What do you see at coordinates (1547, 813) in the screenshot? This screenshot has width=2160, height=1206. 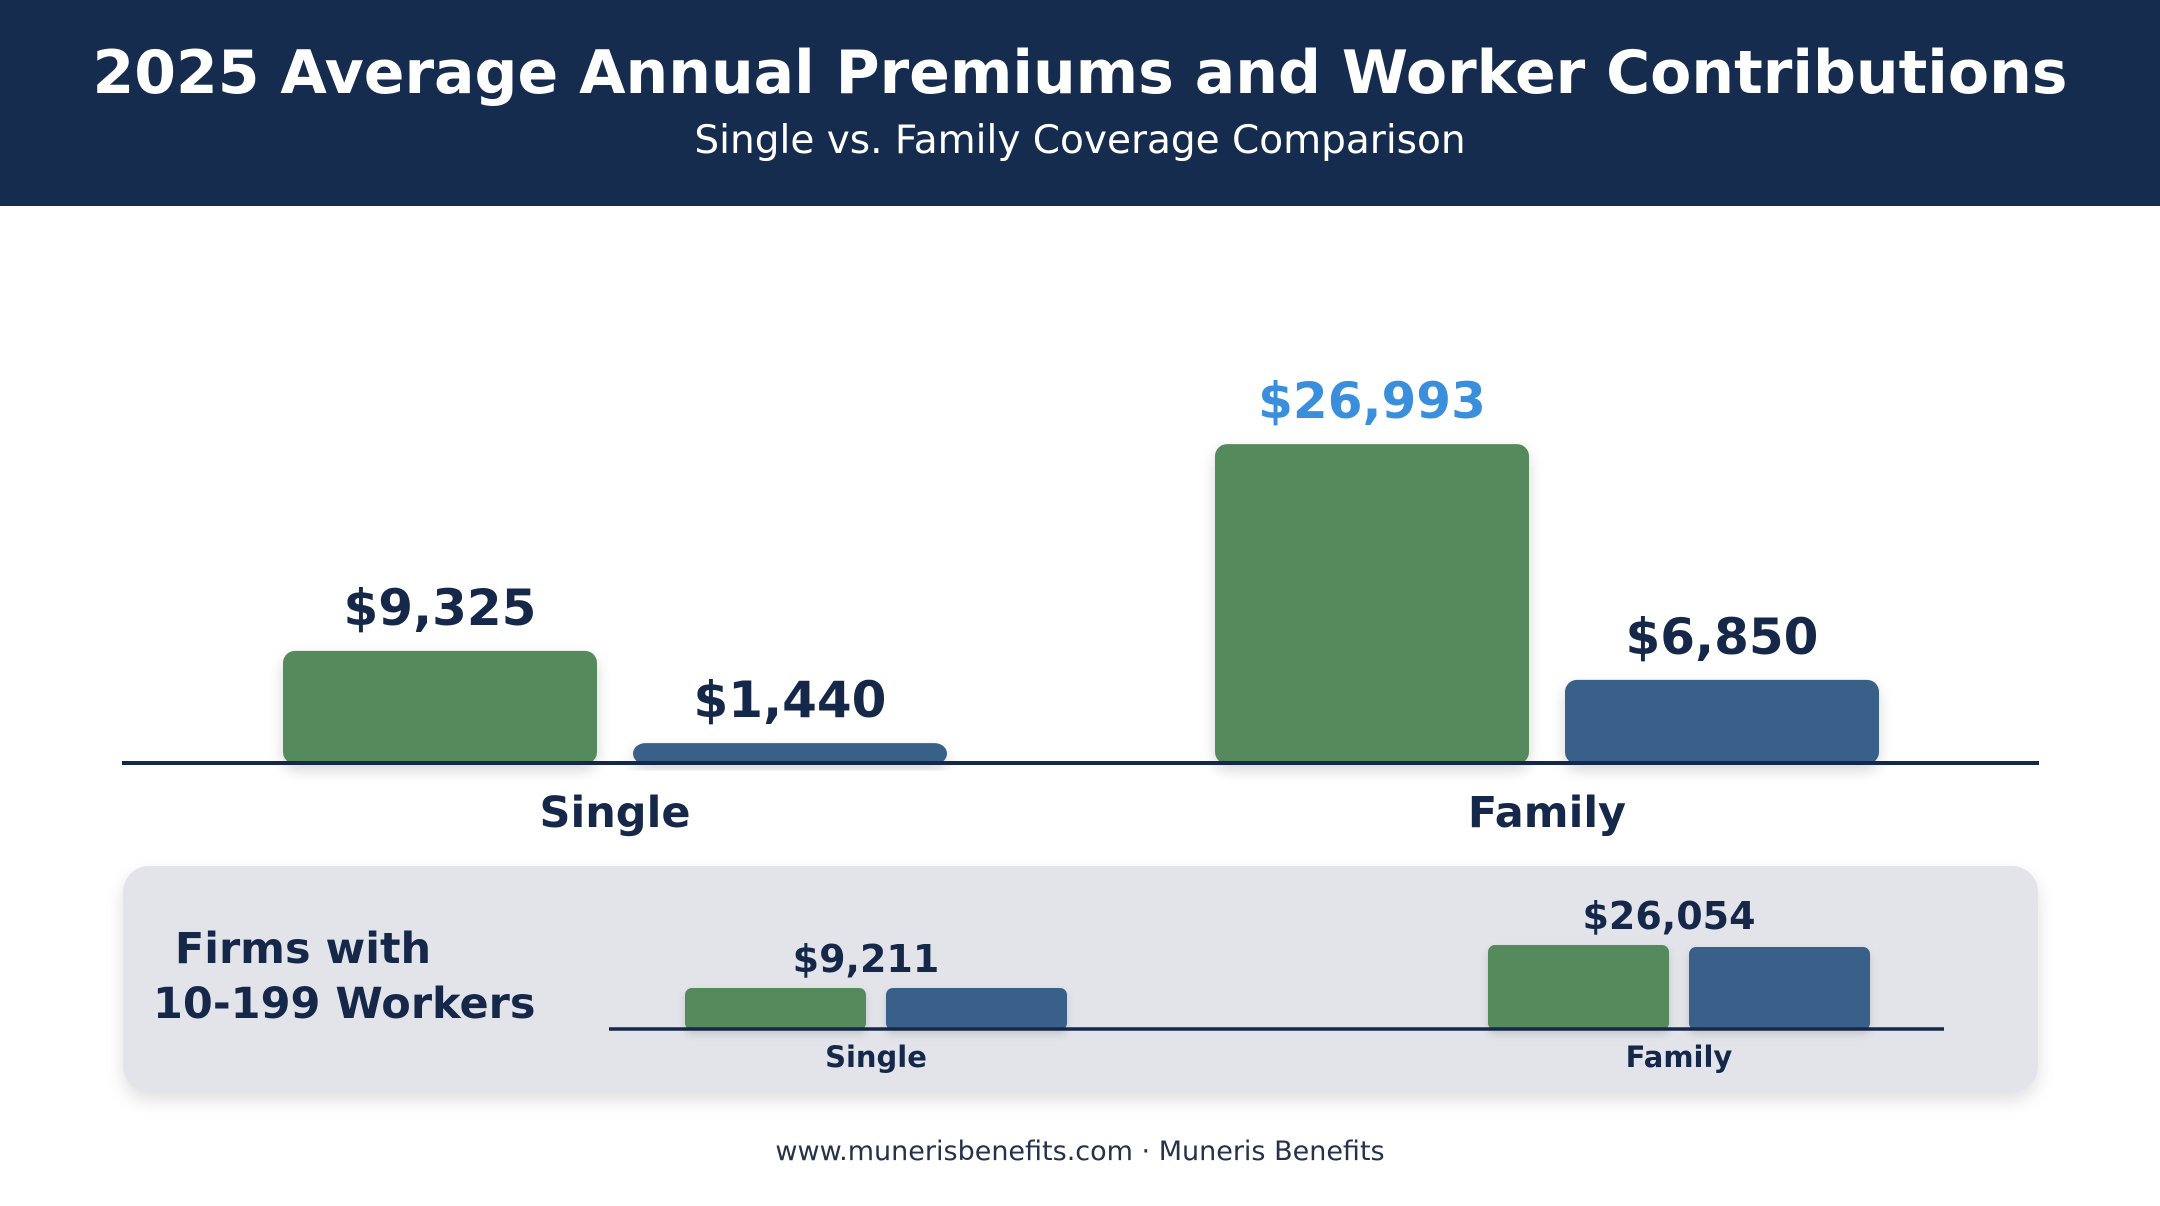 I see `category-label-family: Family` at bounding box center [1547, 813].